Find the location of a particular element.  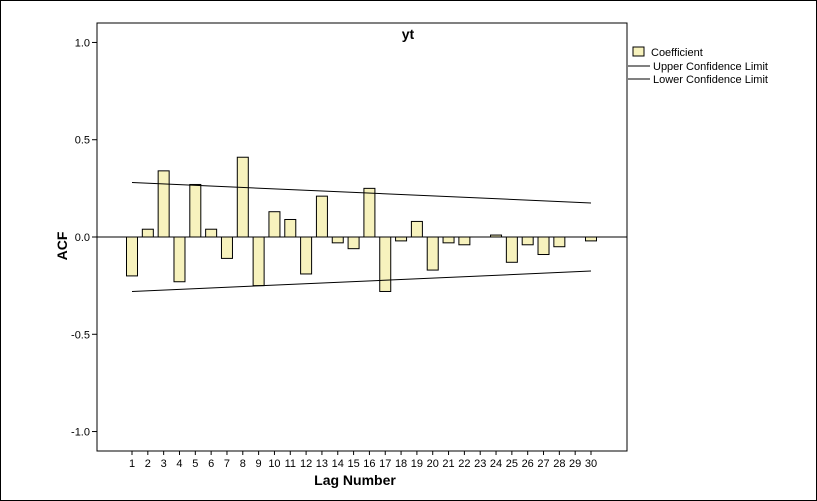

x-tick-label: 3 is located at coordinates (164, 464).